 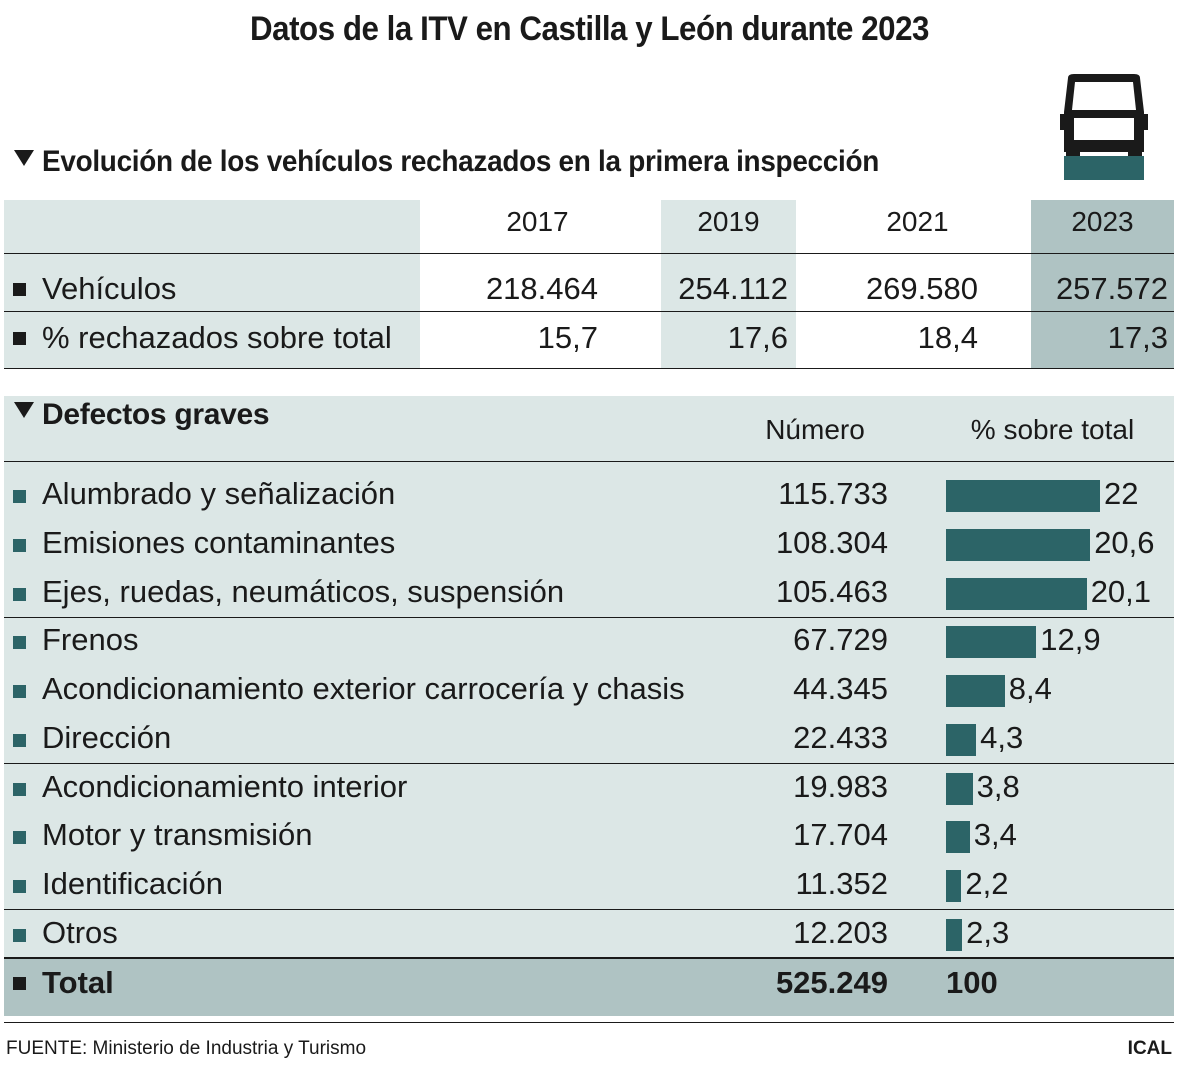 What do you see at coordinates (212, 284) in the screenshot?
I see `label-column-bg` at bounding box center [212, 284].